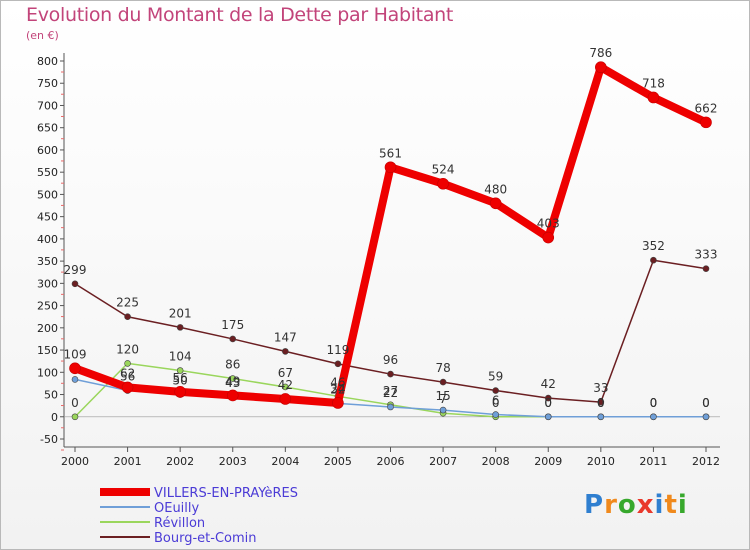  I want to click on data-label: 49, so click(232, 381).